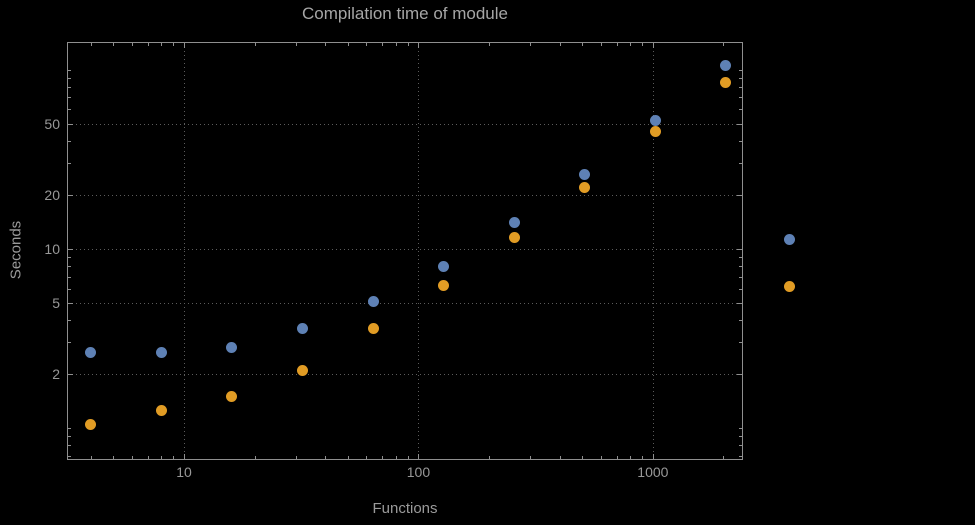 The height and width of the screenshot is (525, 975). I want to click on x-tick-label: 100, so click(418, 472).